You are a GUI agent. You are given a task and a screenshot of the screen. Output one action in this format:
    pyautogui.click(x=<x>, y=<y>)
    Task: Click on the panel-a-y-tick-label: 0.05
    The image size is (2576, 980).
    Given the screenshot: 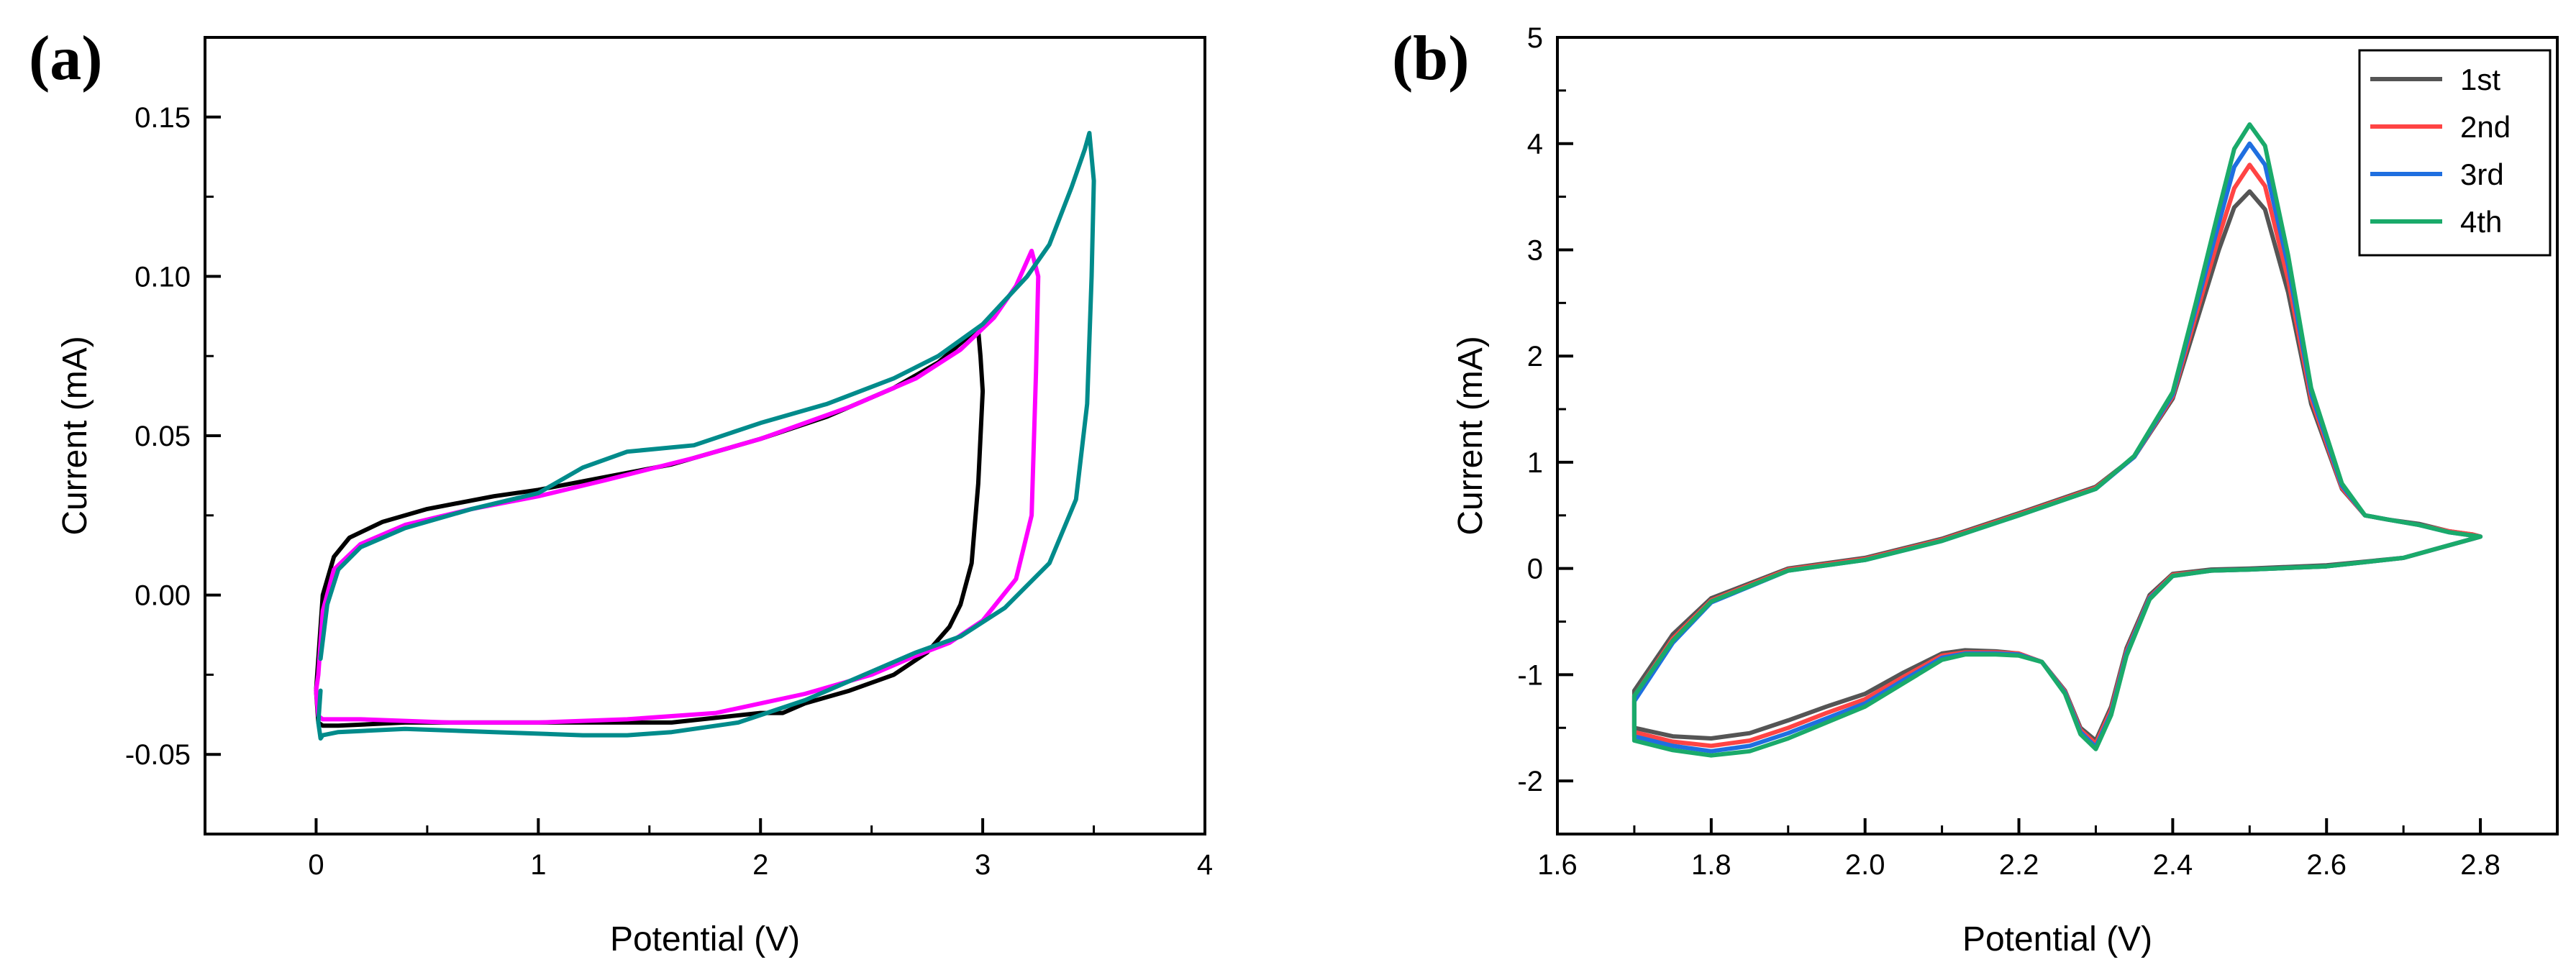 What is the action you would take?
    pyautogui.click(x=163, y=436)
    